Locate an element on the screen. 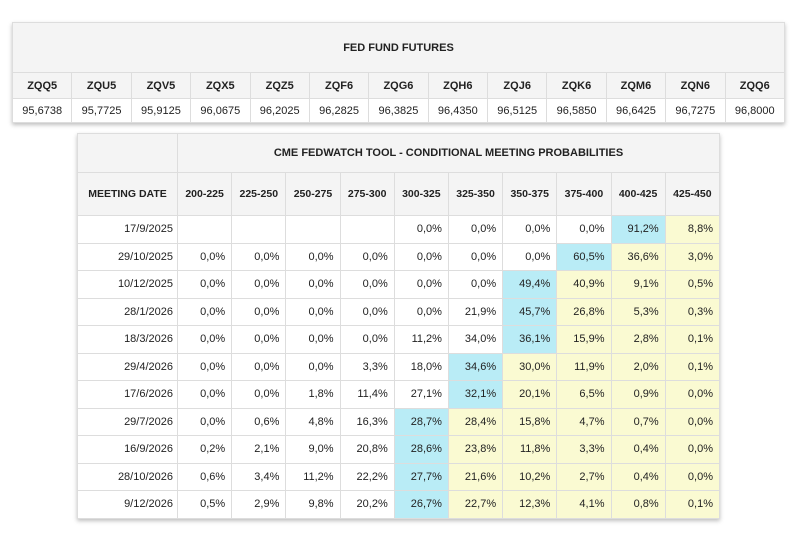  contract-price: 96,3825 is located at coordinates (398, 110).